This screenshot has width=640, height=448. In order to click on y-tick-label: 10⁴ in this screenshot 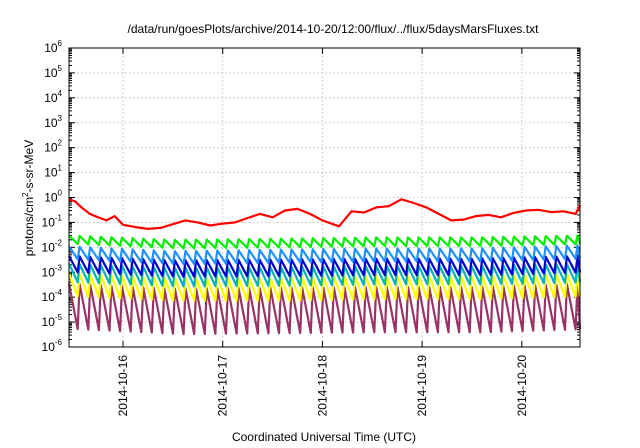, I will do `click(53, 97)`.